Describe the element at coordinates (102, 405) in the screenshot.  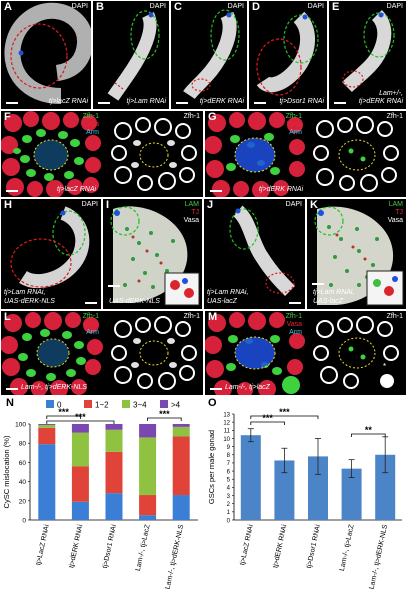
I see `legend-label: 1~2` at that location.